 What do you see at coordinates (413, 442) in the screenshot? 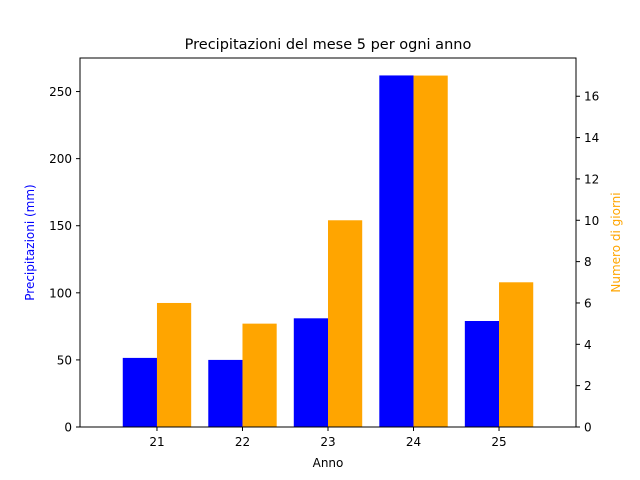
I see `x-tick-label: 24` at bounding box center [413, 442].